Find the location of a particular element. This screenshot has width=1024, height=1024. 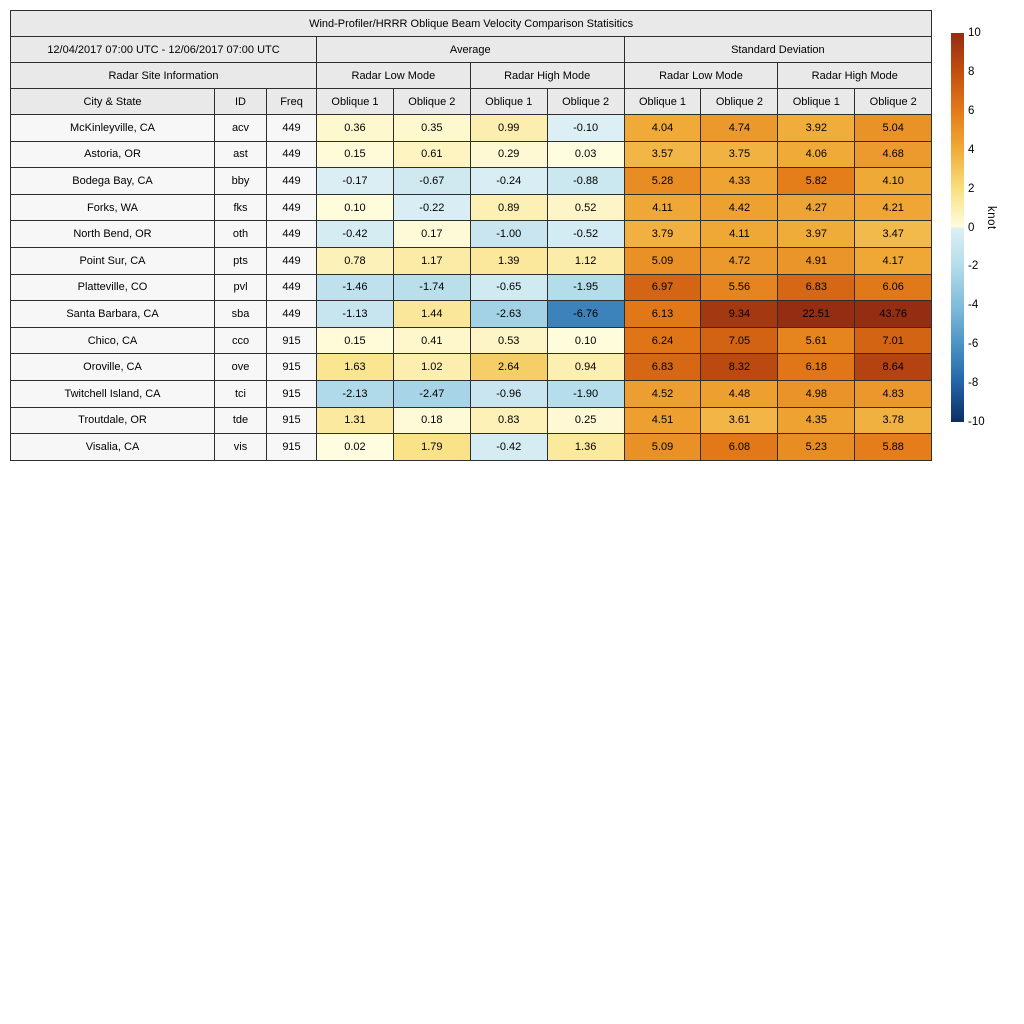

cell-value: 1.31 is located at coordinates (355, 420).